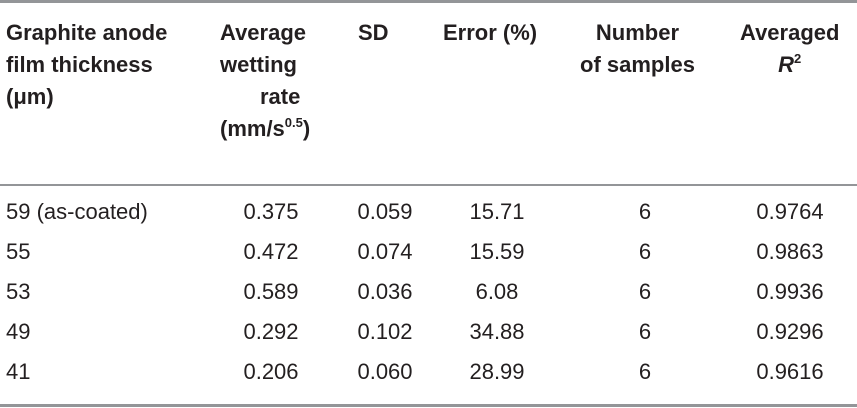 Image resolution: width=857 pixels, height=408 pixels. Describe the element at coordinates (30, 96) in the screenshot. I see `header-thickness-line-3: (μm)` at that location.